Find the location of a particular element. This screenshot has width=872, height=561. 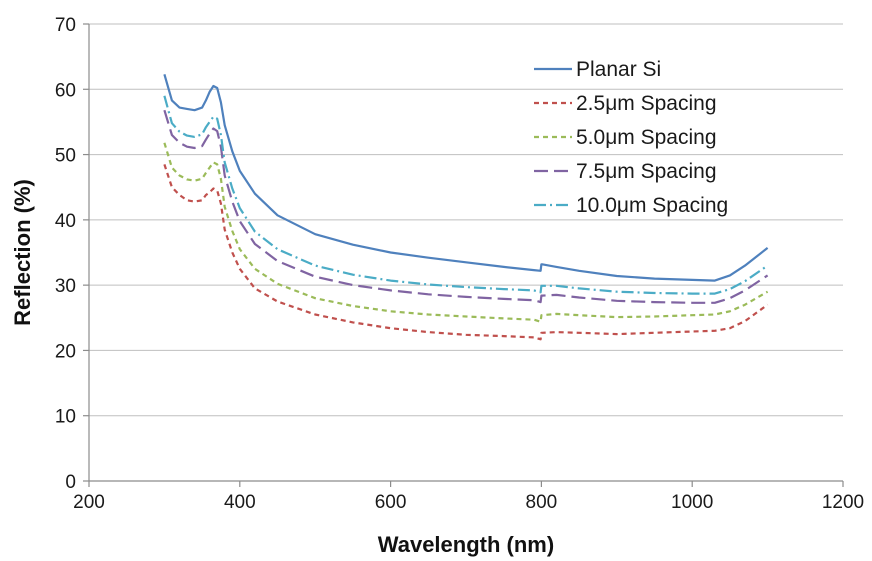

y-tick-label-70: 70 is located at coordinates (65, 25).